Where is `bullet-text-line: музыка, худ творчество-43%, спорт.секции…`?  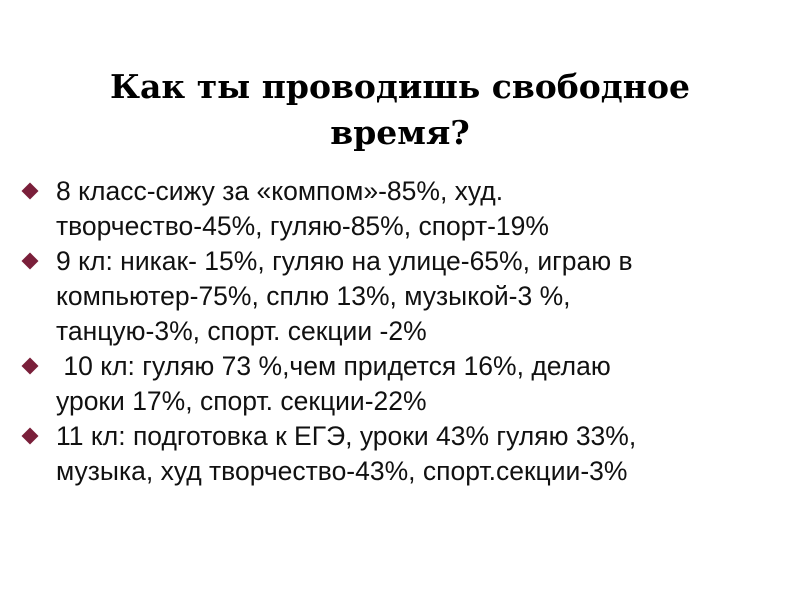 bullet-text-line: музыка, худ творчество-43%, спорт.секции… is located at coordinates (342, 471).